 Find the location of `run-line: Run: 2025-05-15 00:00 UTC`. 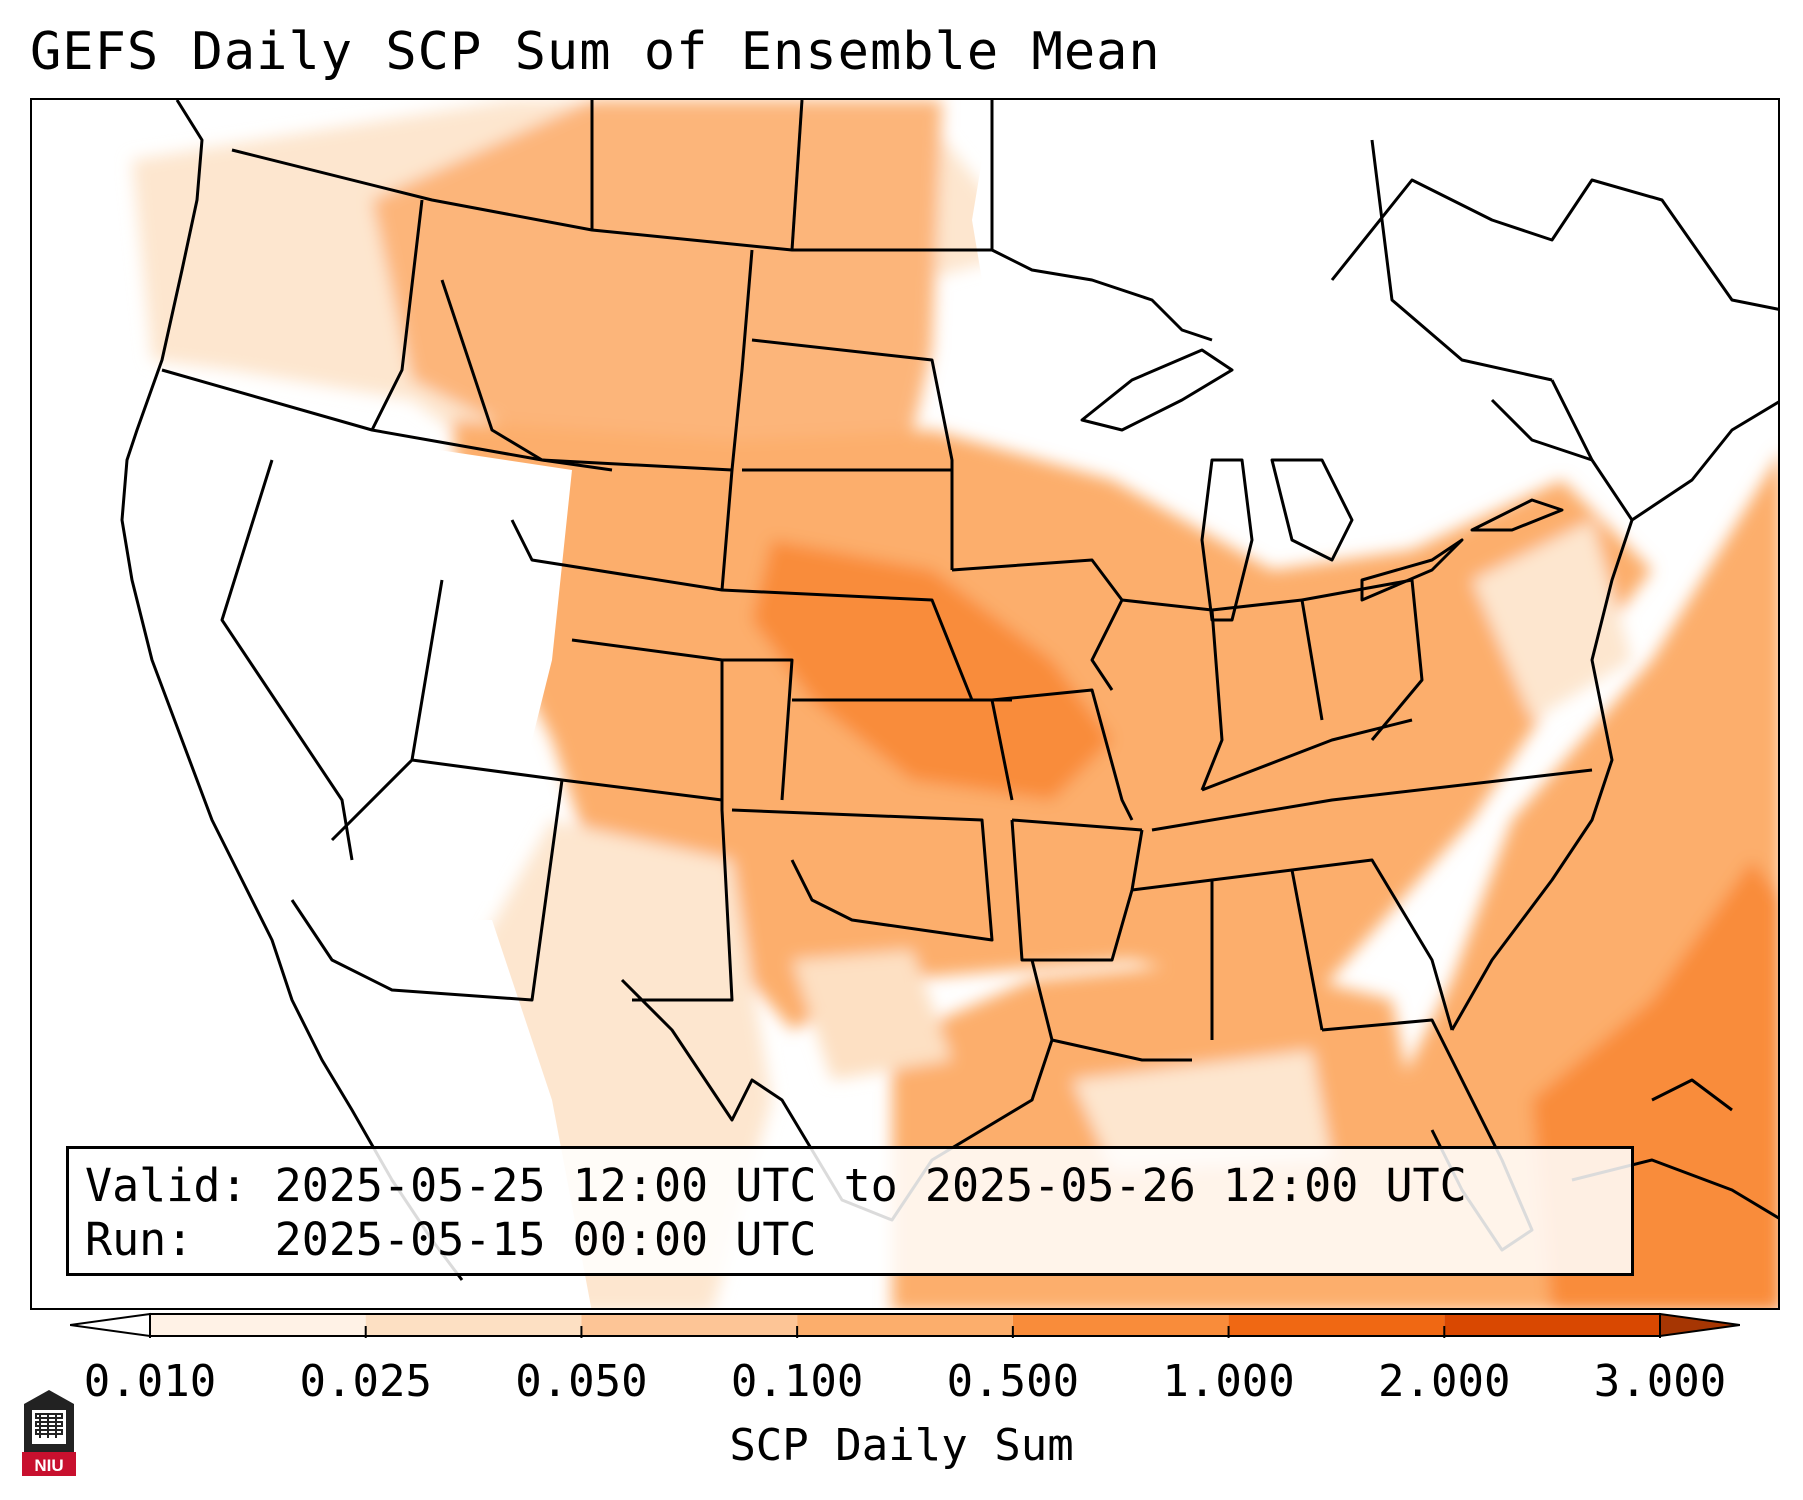

run-line: Run: 2025-05-15 00:00 UTC is located at coordinates (850, 1240).